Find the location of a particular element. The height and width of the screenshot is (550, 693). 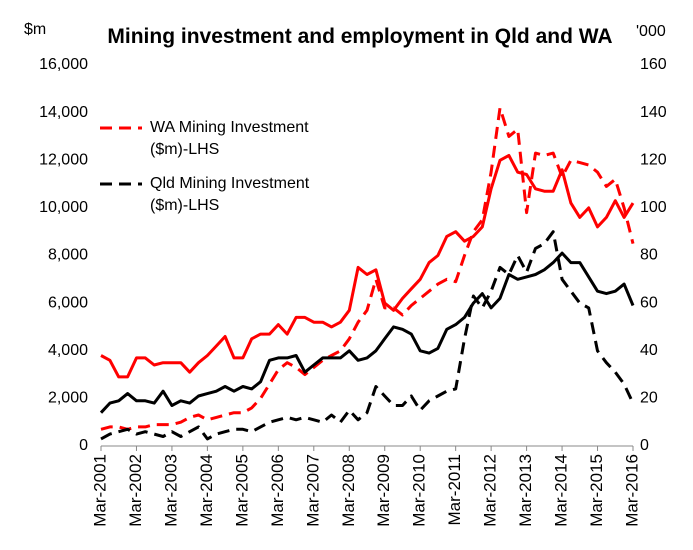

y2-tick-label: 80 is located at coordinates (649, 255).